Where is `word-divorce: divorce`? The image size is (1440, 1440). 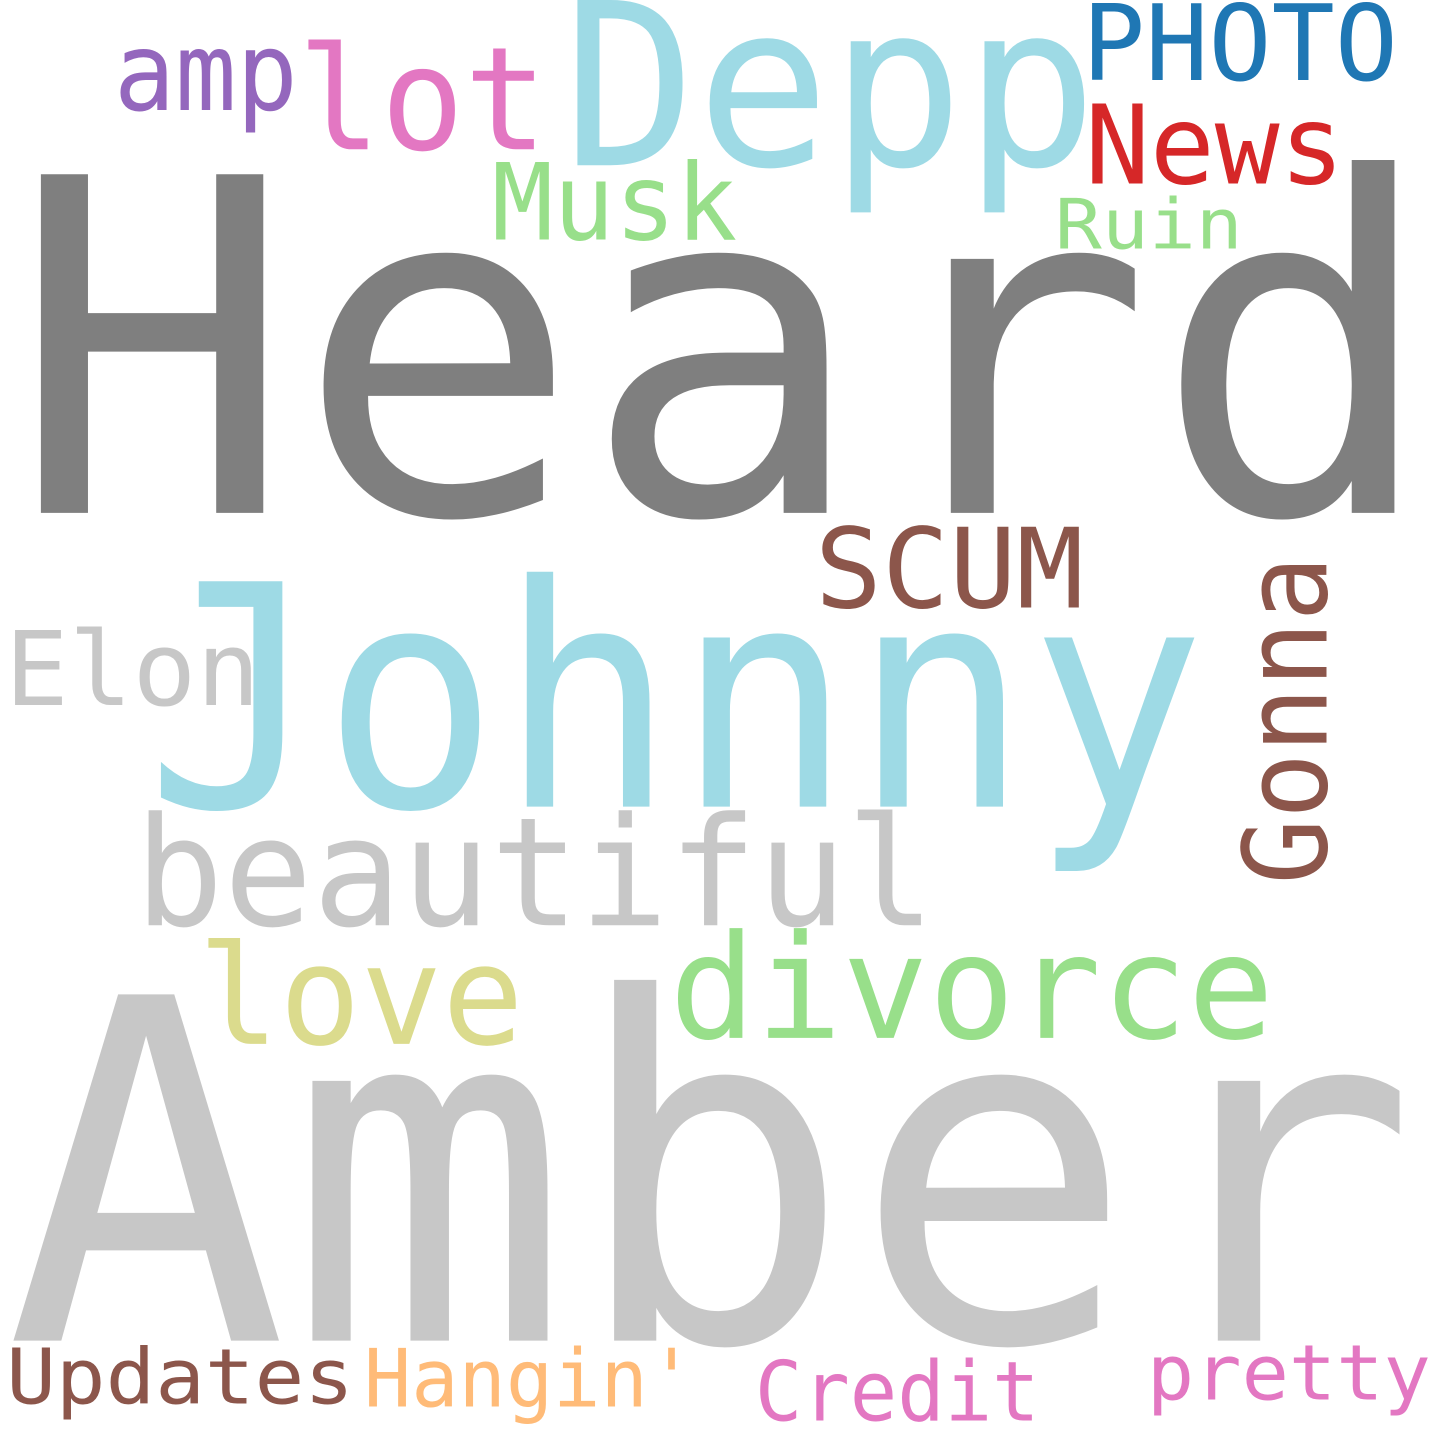
word-divorce: divorce is located at coordinates (972, 988).